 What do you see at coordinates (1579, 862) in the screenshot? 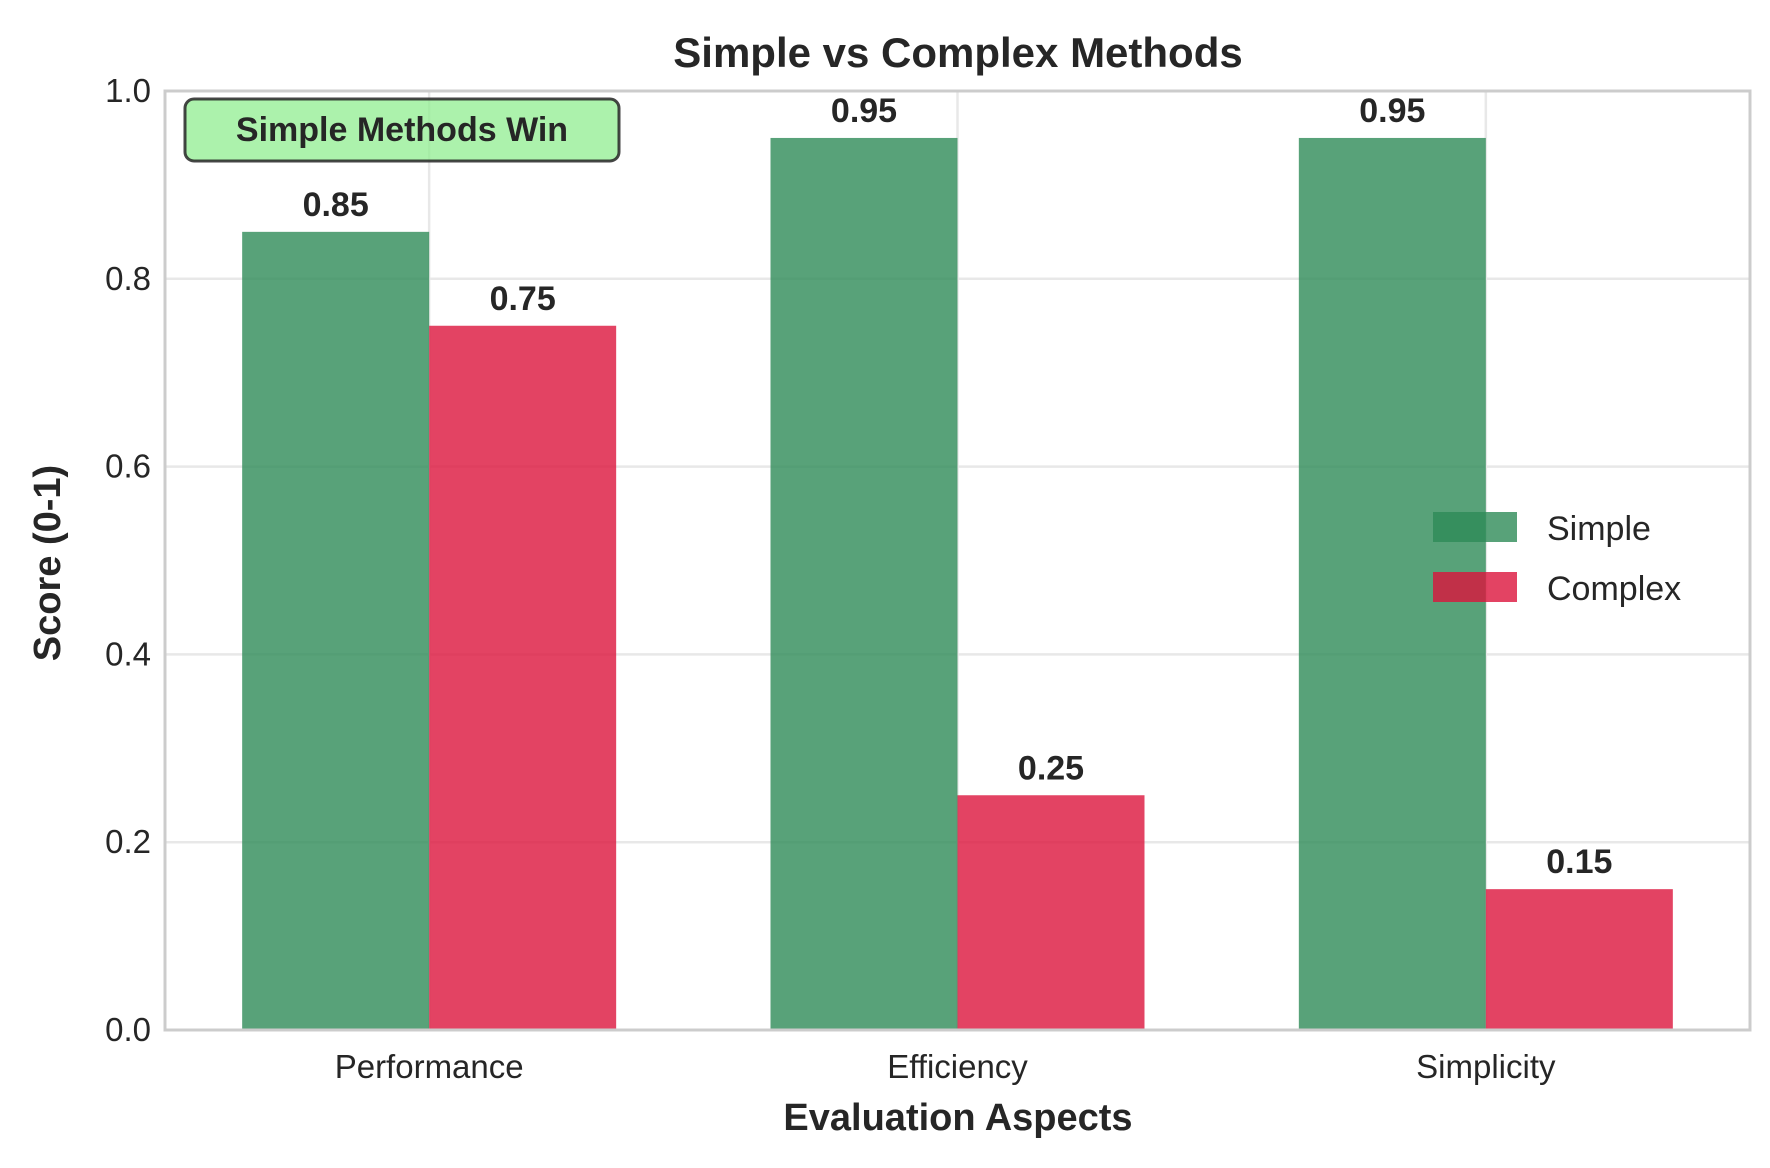
I see `value-label: 0.15` at bounding box center [1579, 862].